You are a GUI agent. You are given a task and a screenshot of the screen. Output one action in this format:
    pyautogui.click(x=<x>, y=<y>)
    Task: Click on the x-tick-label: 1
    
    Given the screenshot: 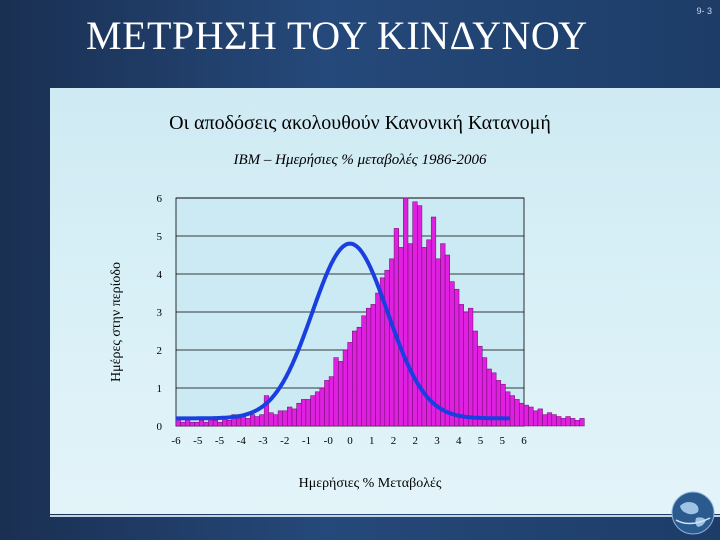 What is the action you would take?
    pyautogui.click(x=372, y=441)
    